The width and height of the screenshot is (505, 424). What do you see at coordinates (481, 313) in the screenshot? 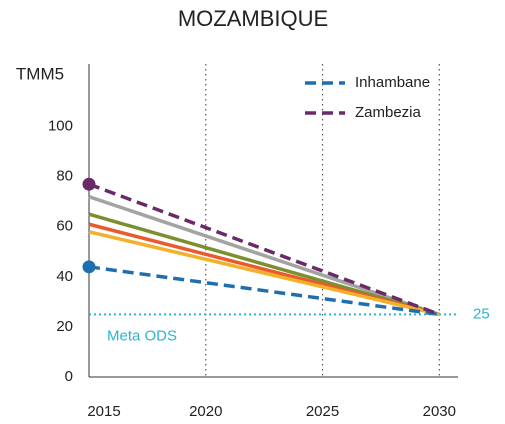
I see `target-value-label: 25` at bounding box center [481, 313].